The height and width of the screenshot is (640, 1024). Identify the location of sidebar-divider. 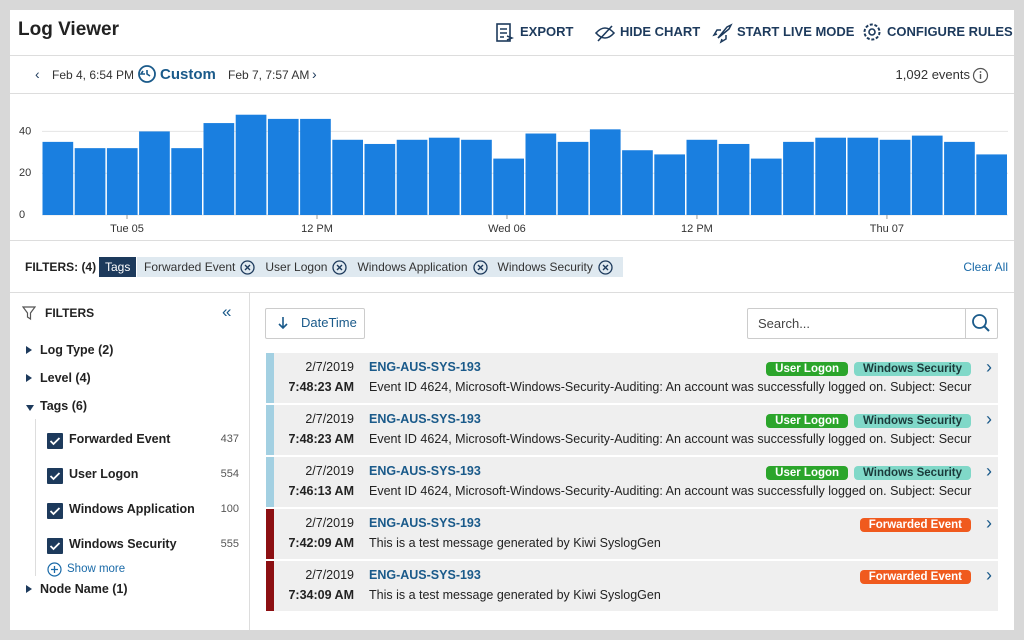
(249, 461).